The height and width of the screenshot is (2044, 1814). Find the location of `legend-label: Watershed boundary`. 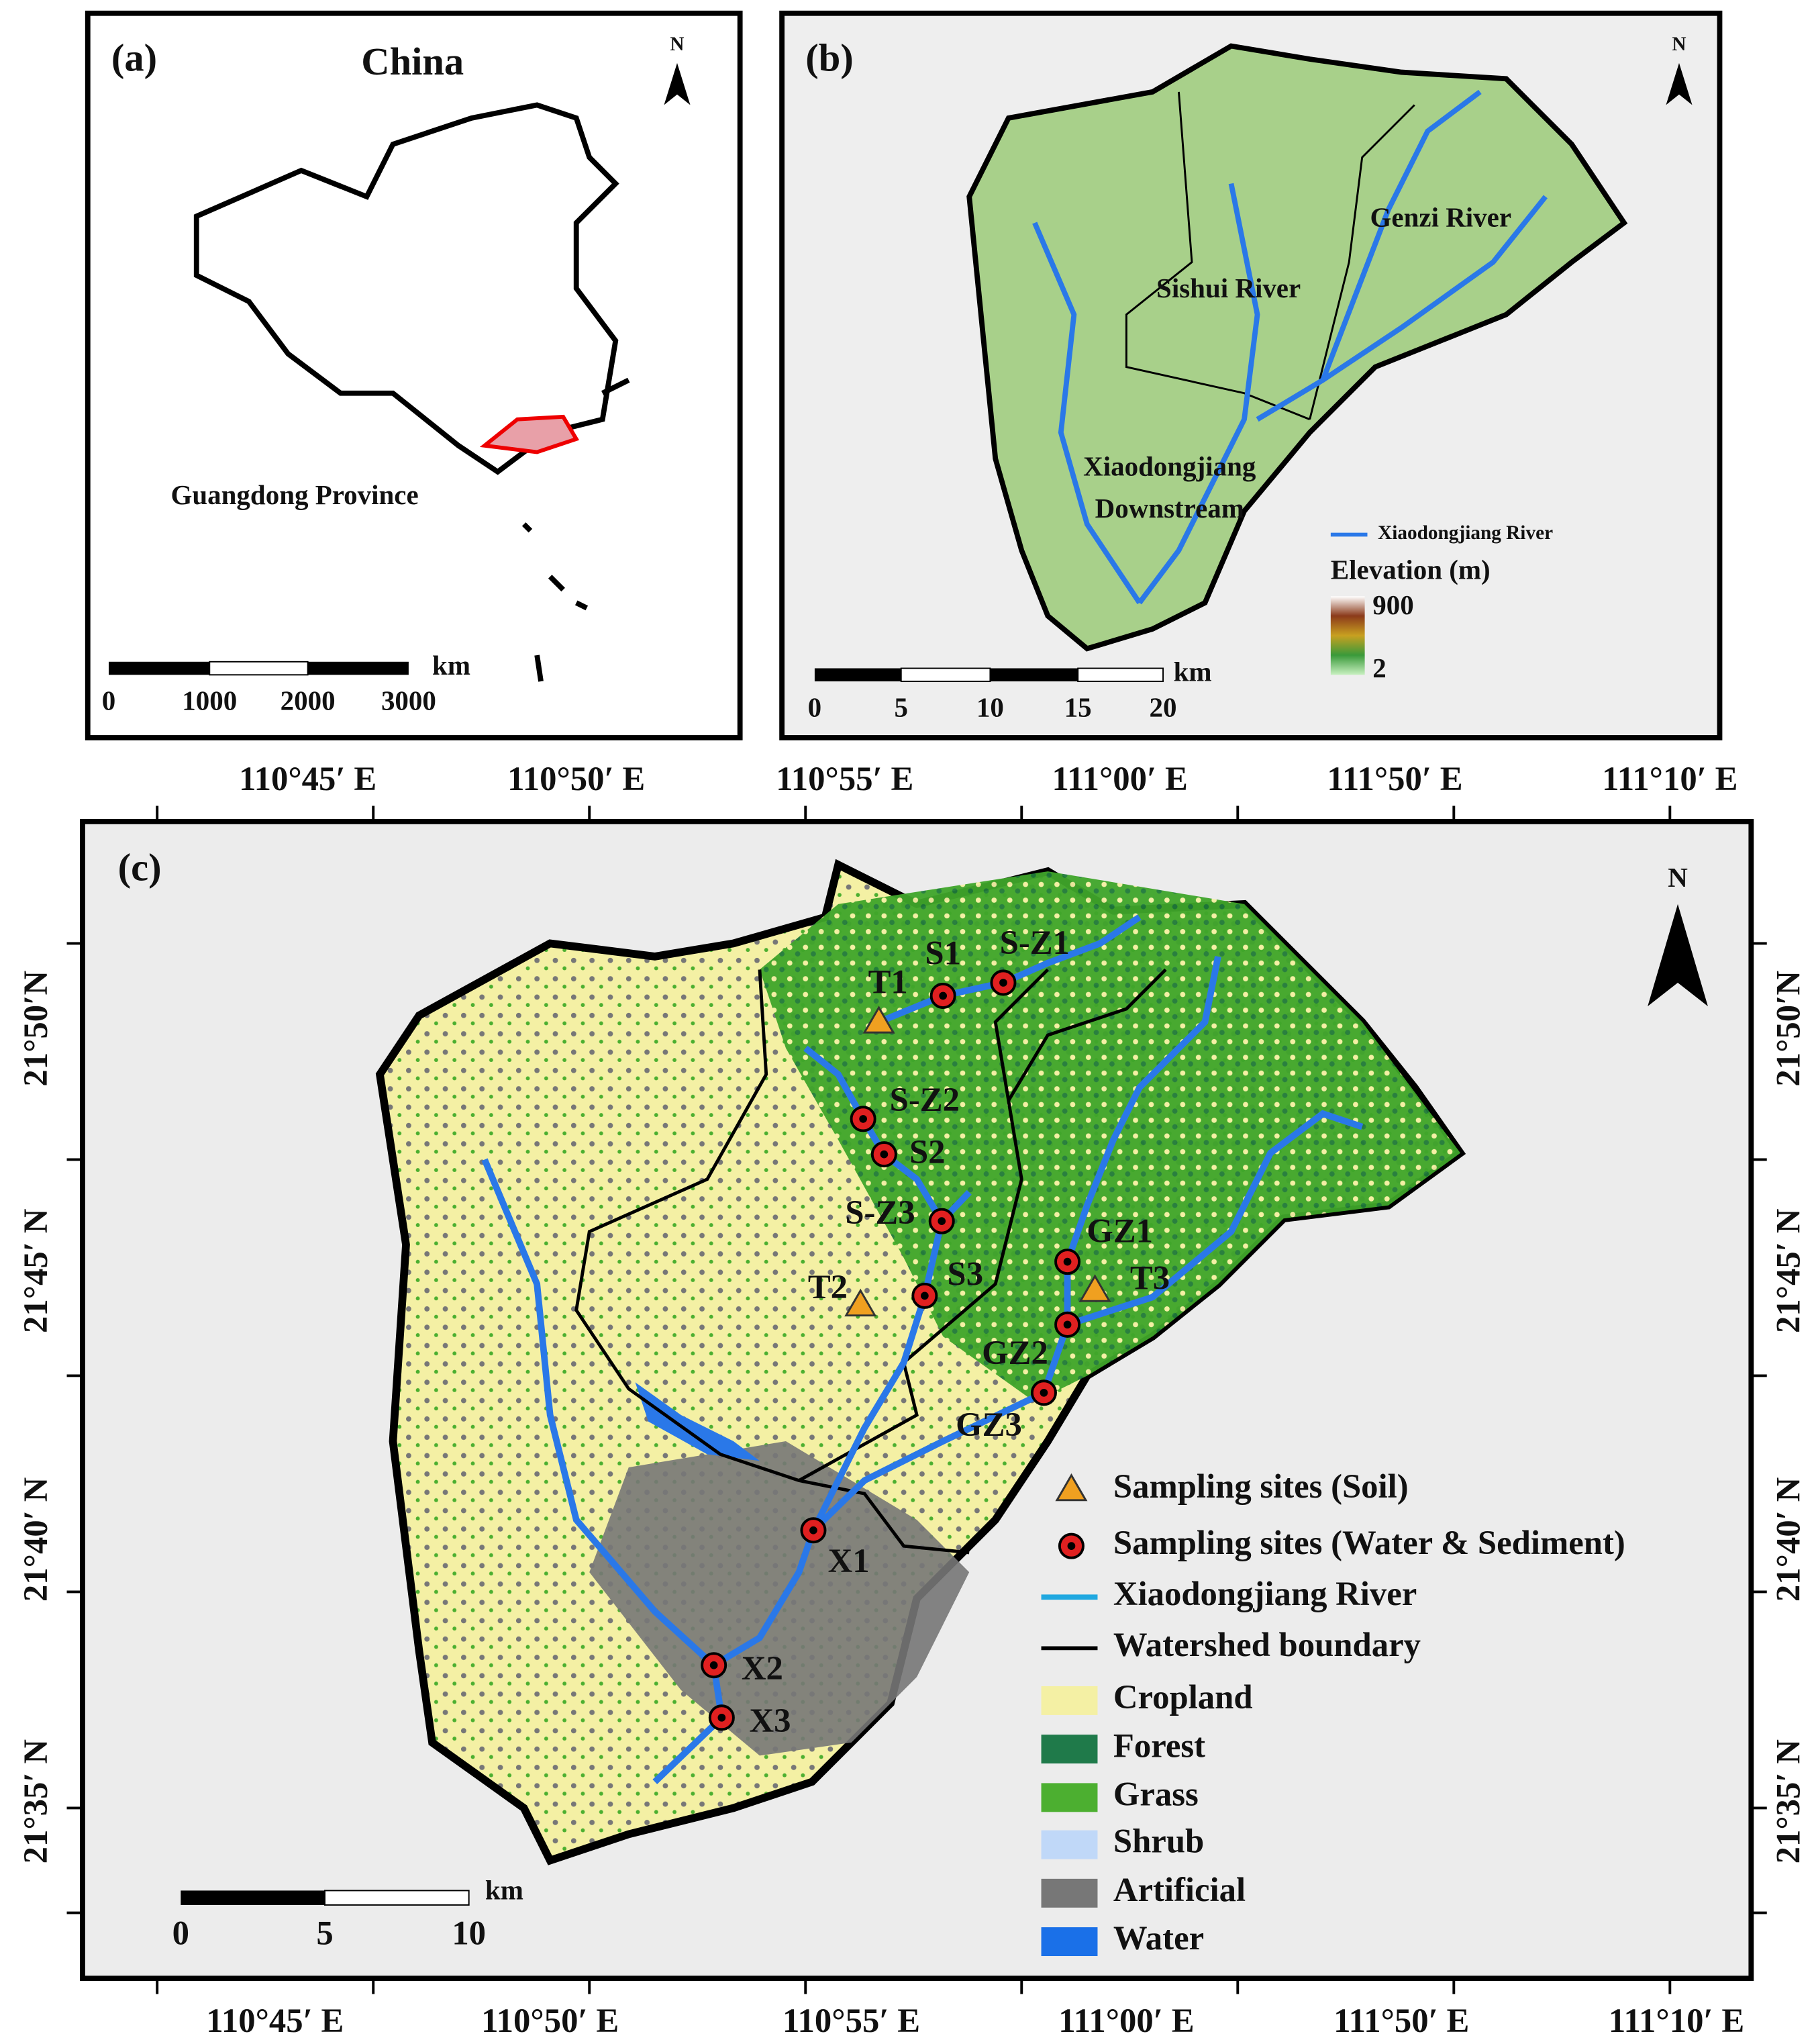

legend-label: Watershed boundary is located at coordinates (1267, 1645).